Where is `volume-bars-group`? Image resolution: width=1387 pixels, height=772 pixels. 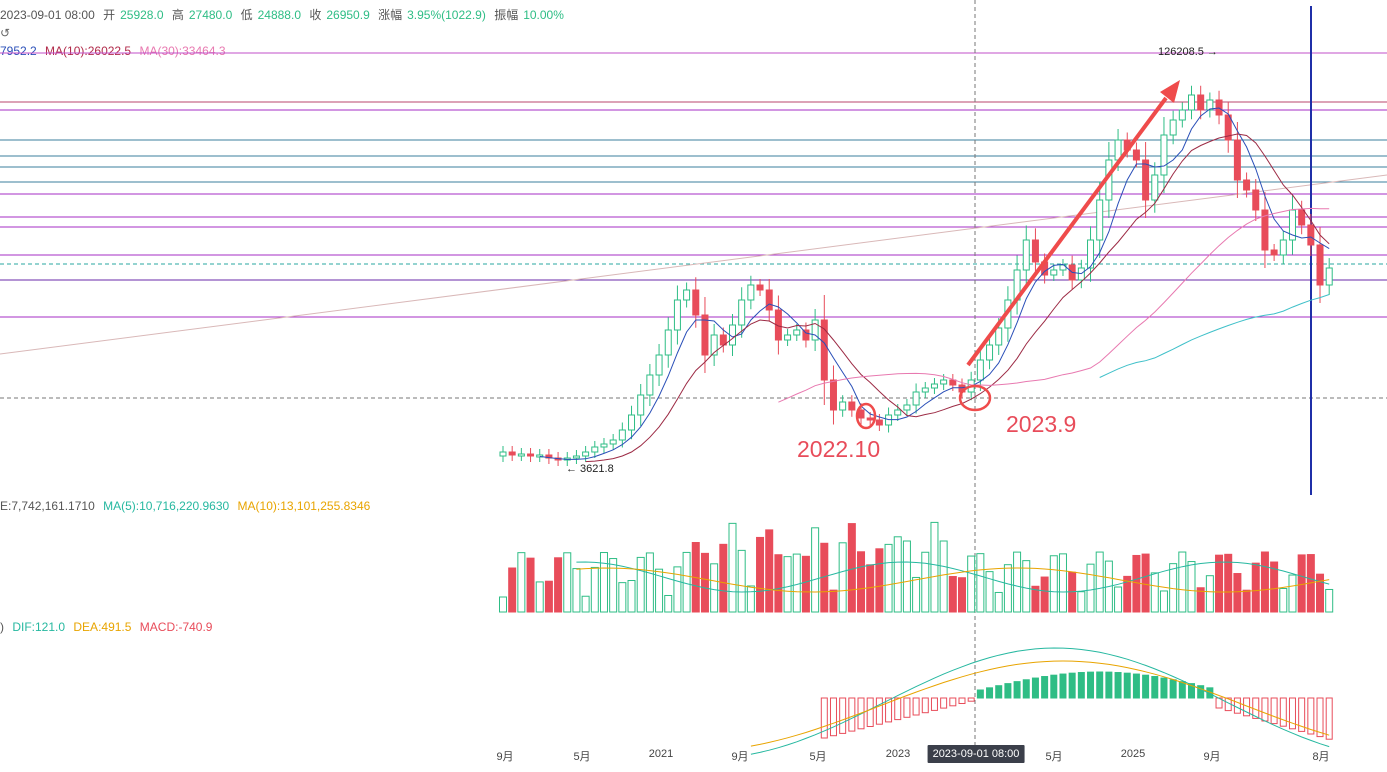
volume-bars-group is located at coordinates (916, 567).